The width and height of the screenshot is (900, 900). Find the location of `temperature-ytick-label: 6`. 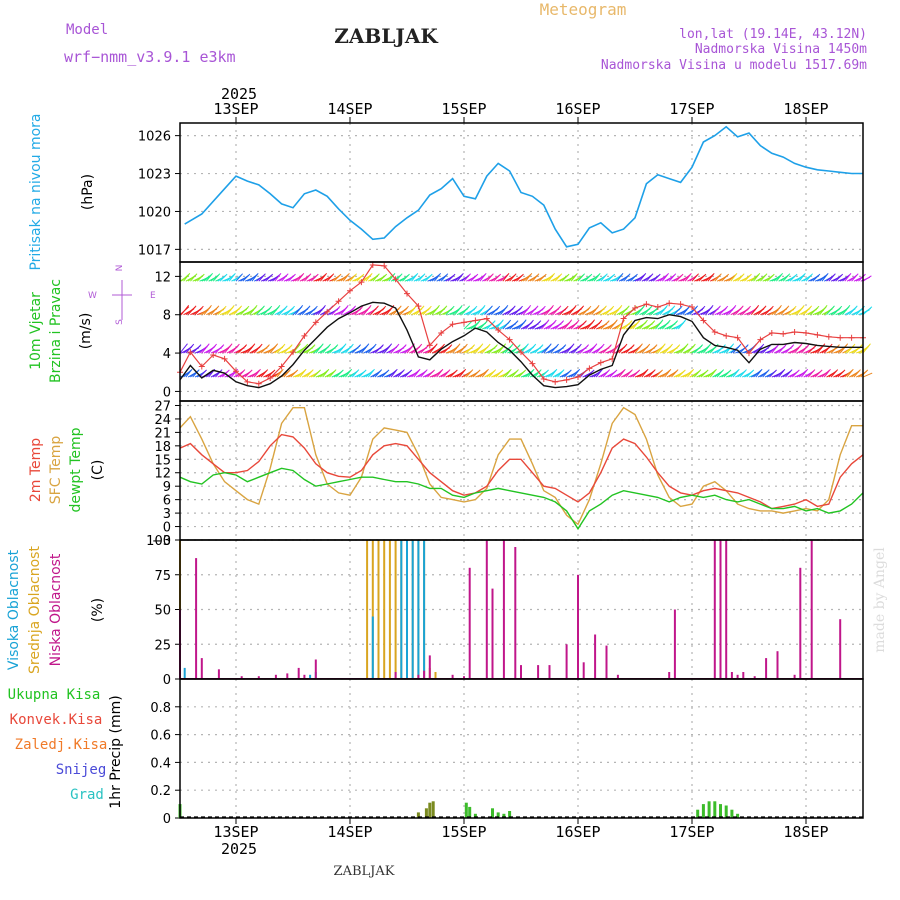

temperature-ytick-label: 6 is located at coordinates (167, 501).